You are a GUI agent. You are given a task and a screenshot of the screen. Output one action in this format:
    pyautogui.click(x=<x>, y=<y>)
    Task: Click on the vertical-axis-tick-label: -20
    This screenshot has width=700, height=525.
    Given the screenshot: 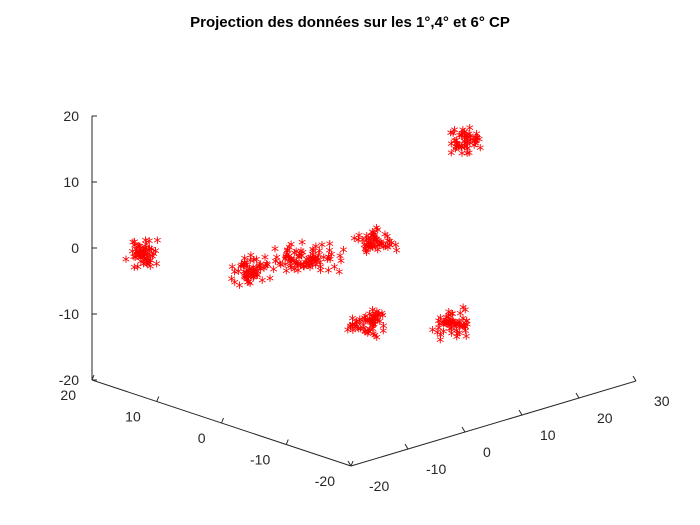 What is the action you would take?
    pyautogui.click(x=69, y=380)
    